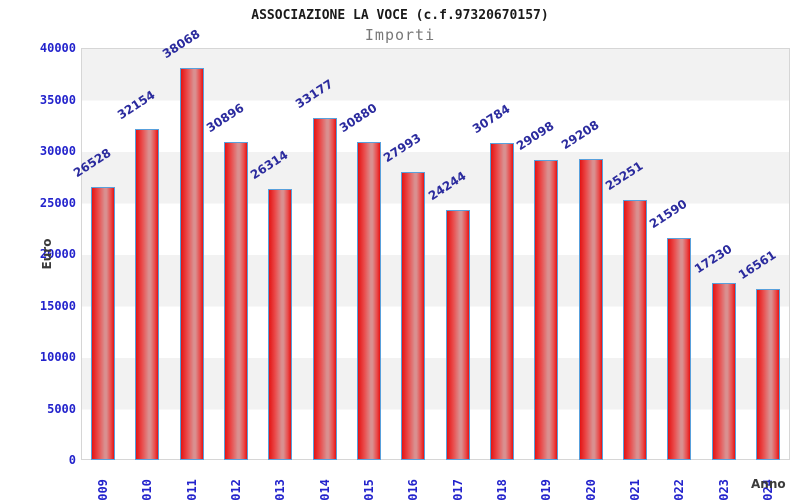  I want to click on x-tick-label: 2009, so click(103, 489).